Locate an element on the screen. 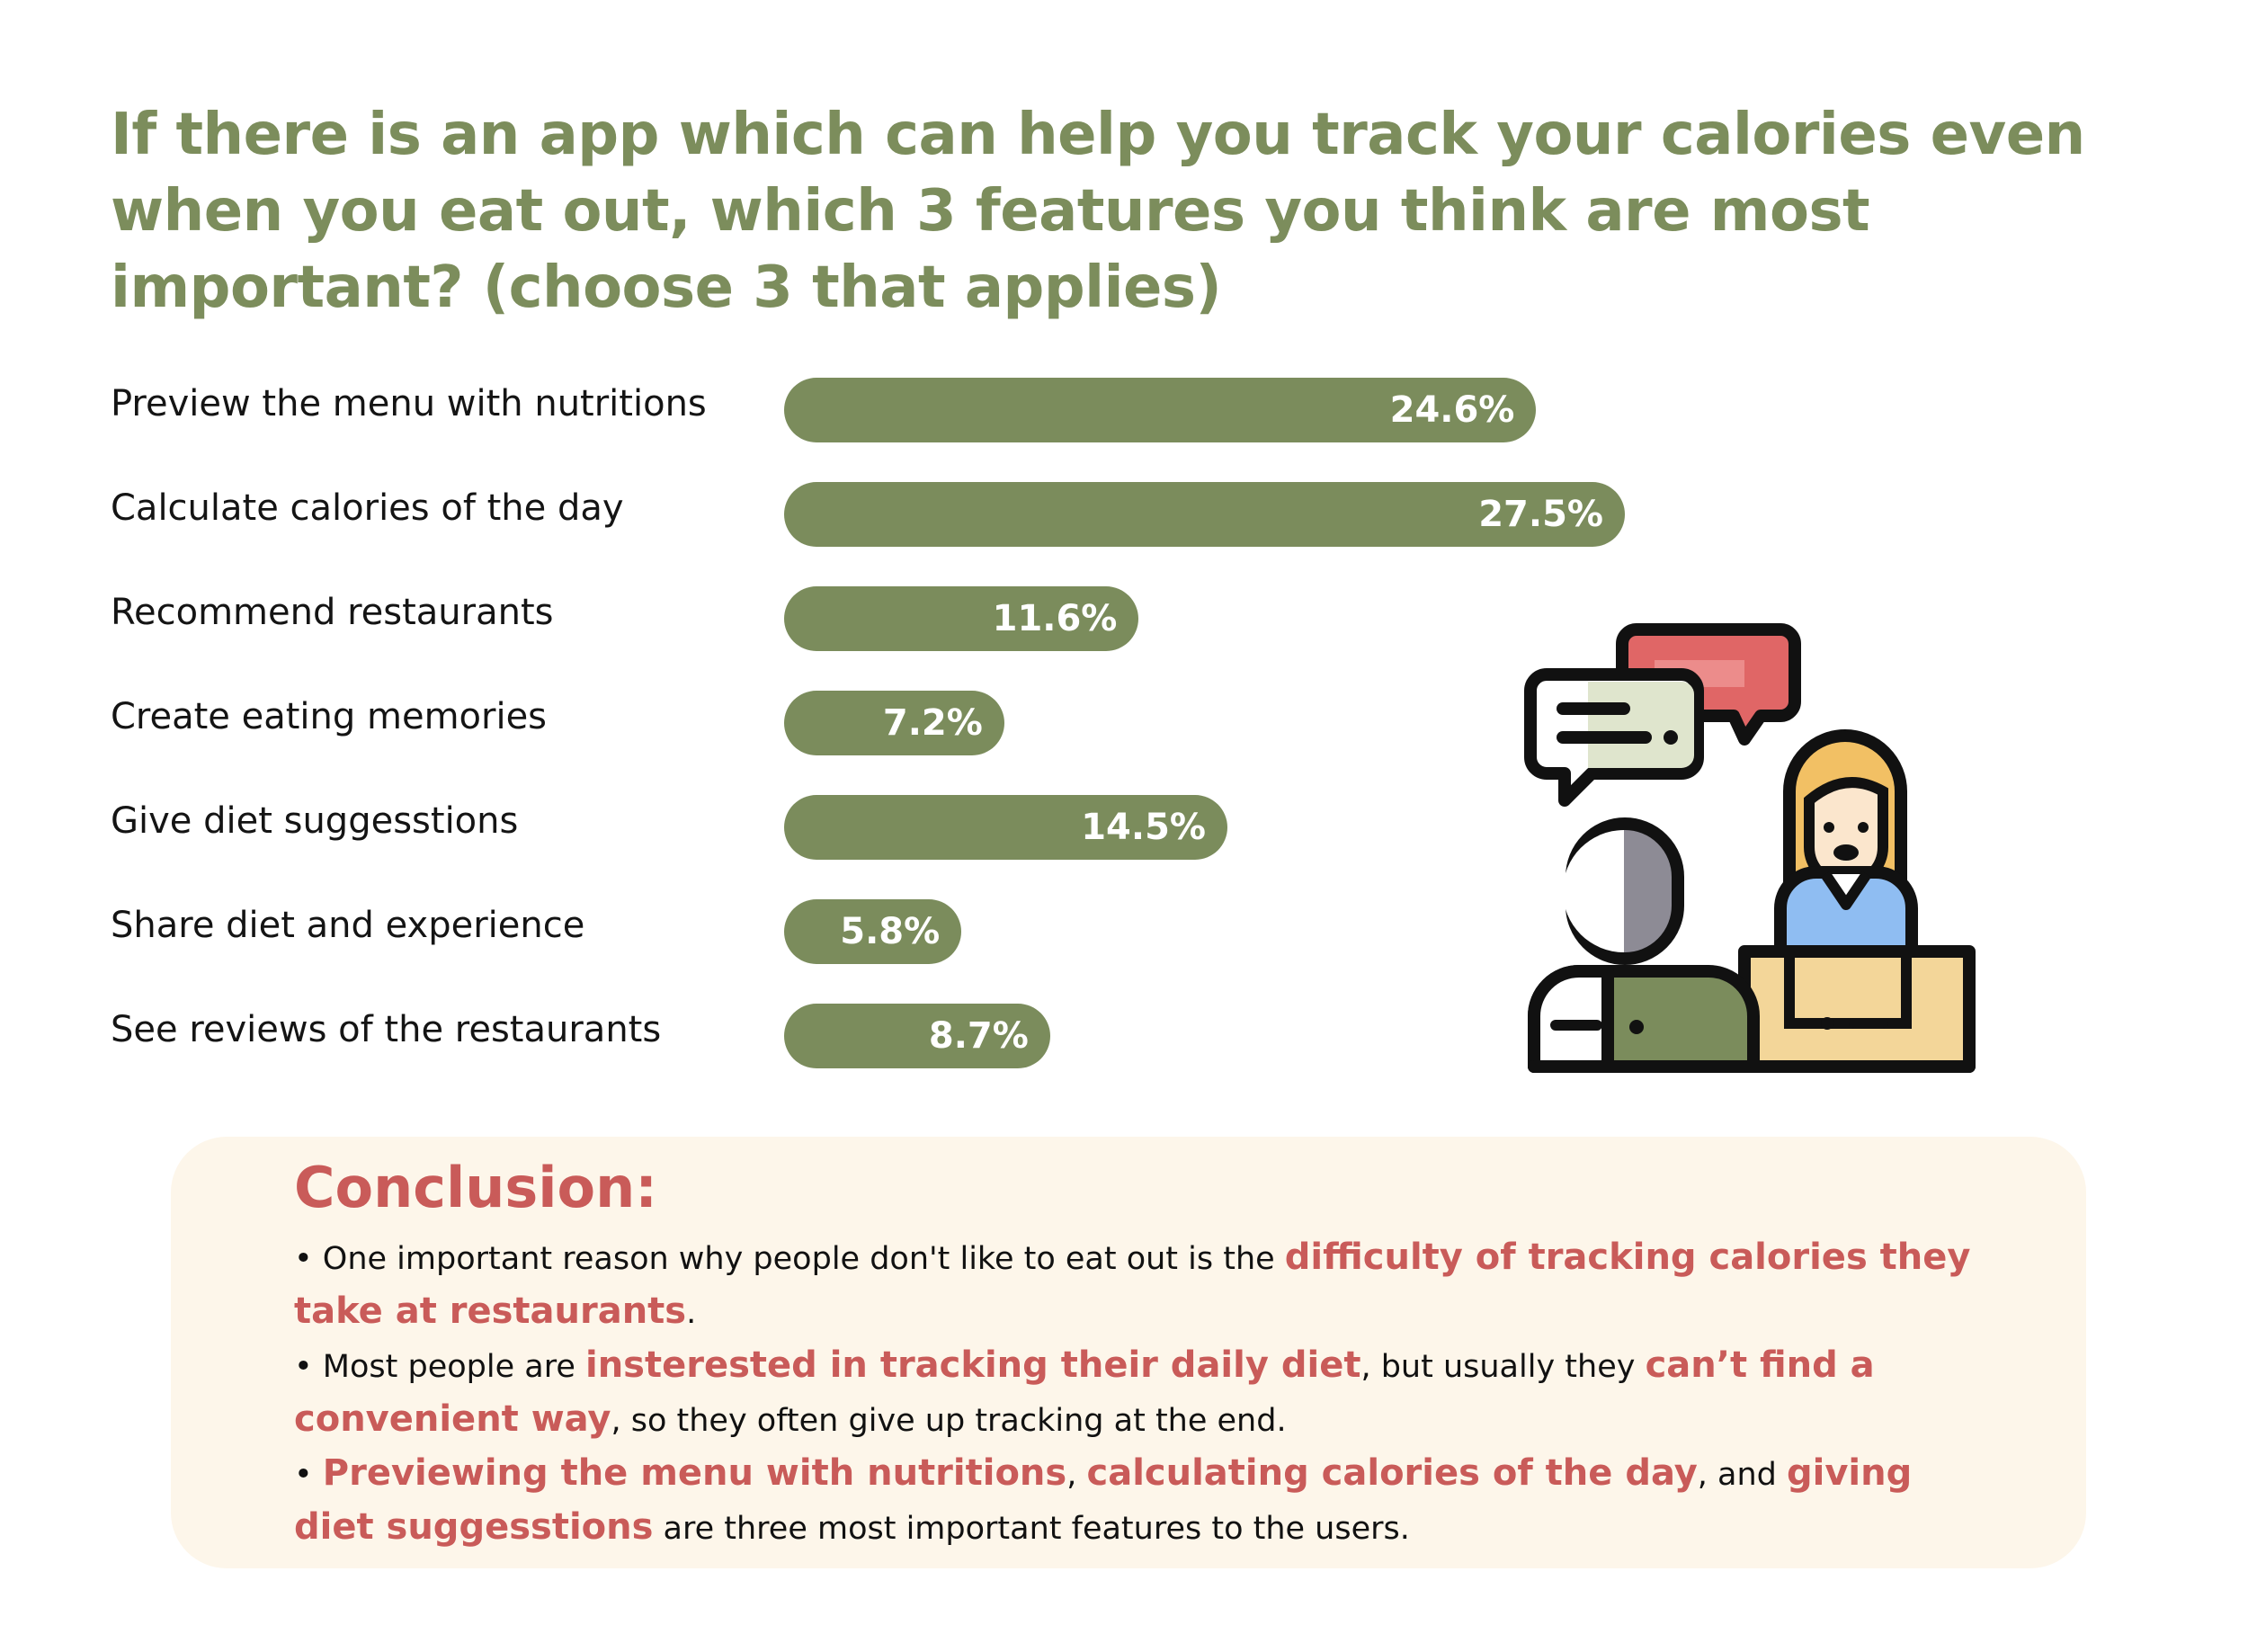 The width and height of the screenshot is (2248, 1652). category-label: Calculate calories of the day is located at coordinates (368, 508).